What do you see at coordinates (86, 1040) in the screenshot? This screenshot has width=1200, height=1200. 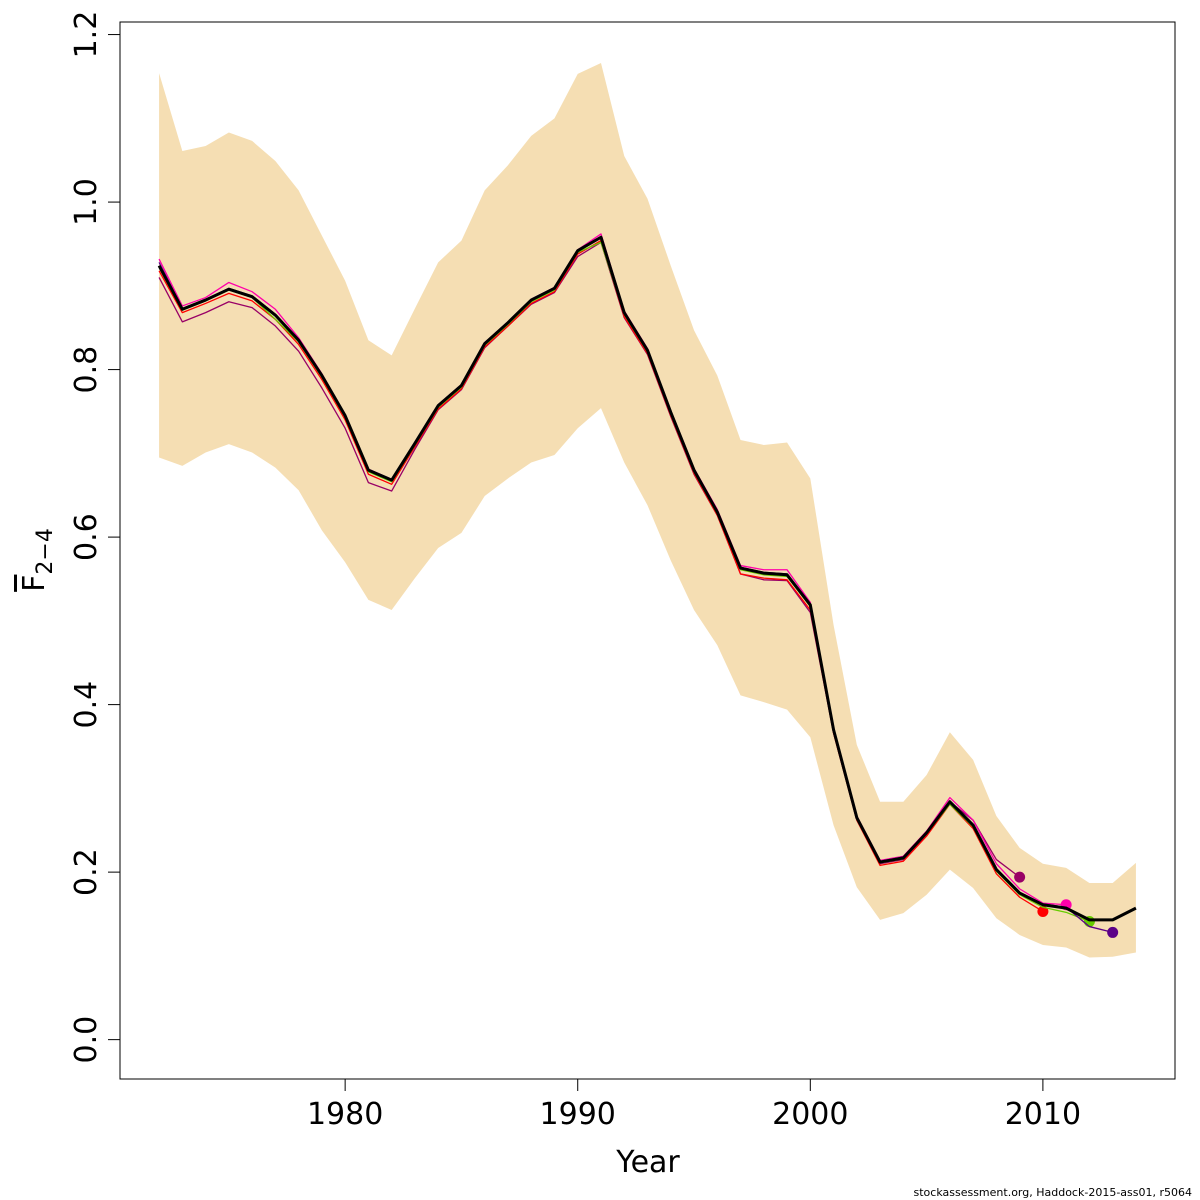 I see `y-tick-label: 0.0` at bounding box center [86, 1040].